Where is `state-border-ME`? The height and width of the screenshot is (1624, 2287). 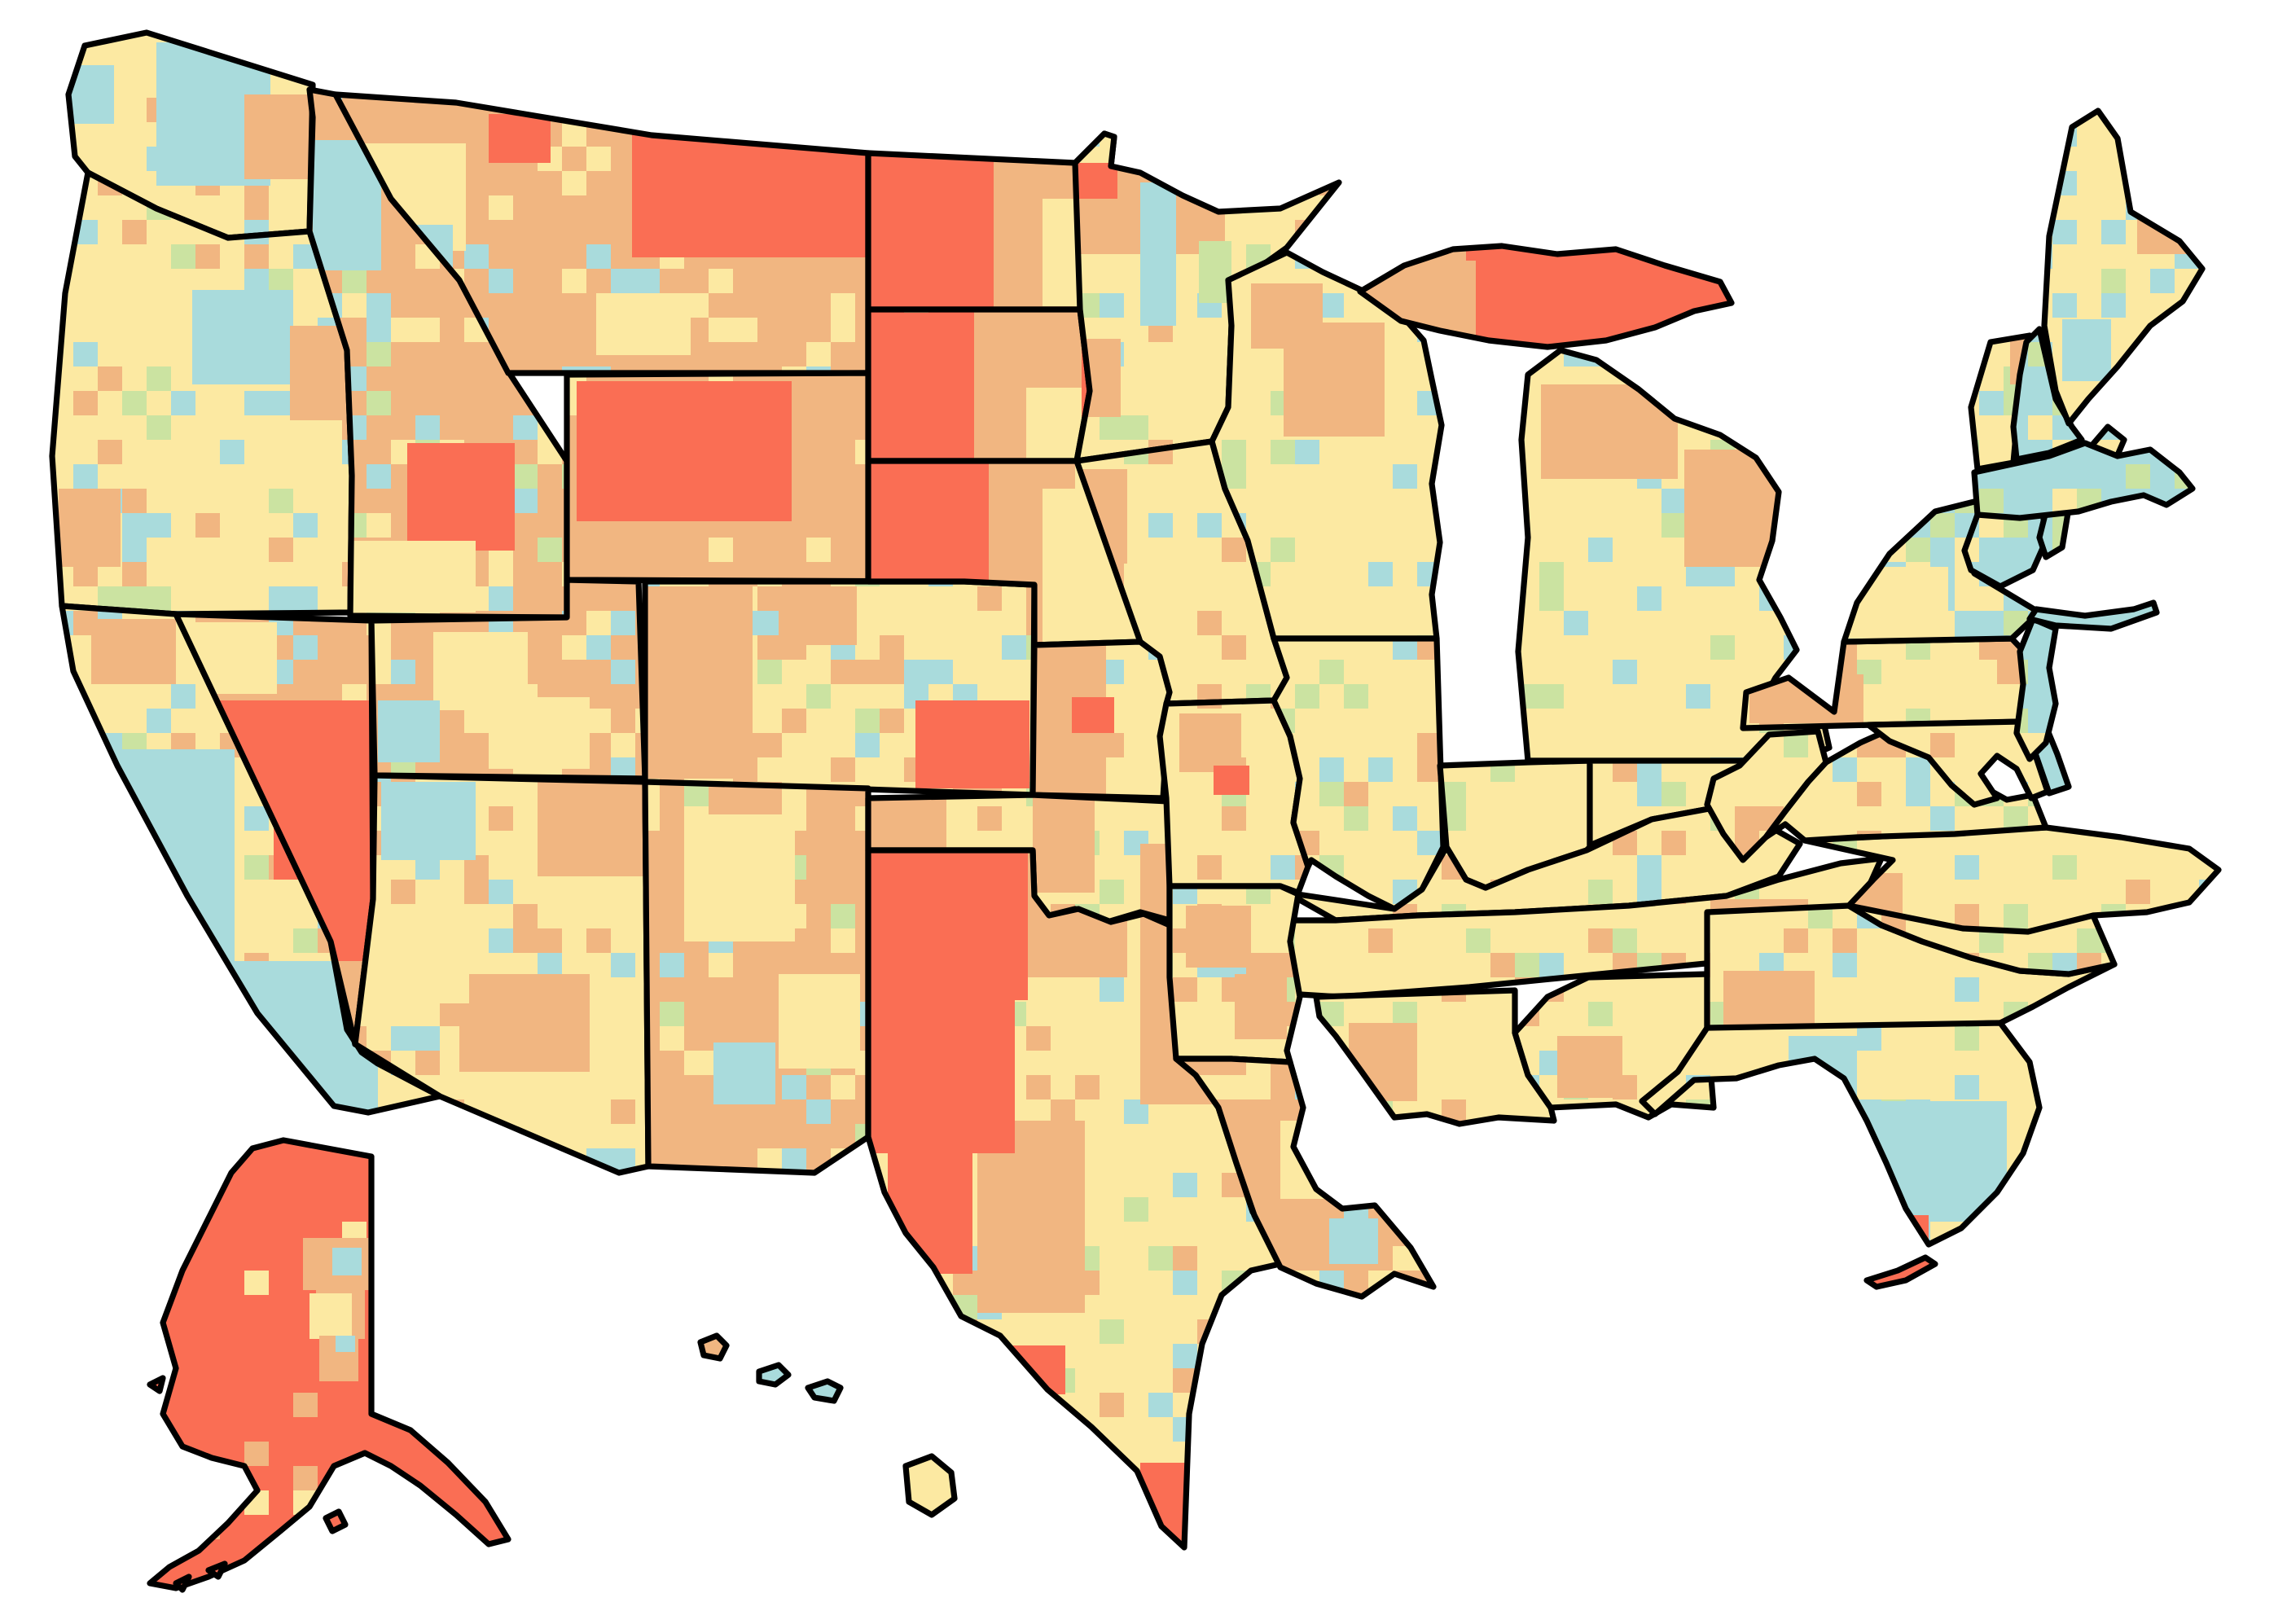
state-border-ME is located at coordinates (2123, 267).